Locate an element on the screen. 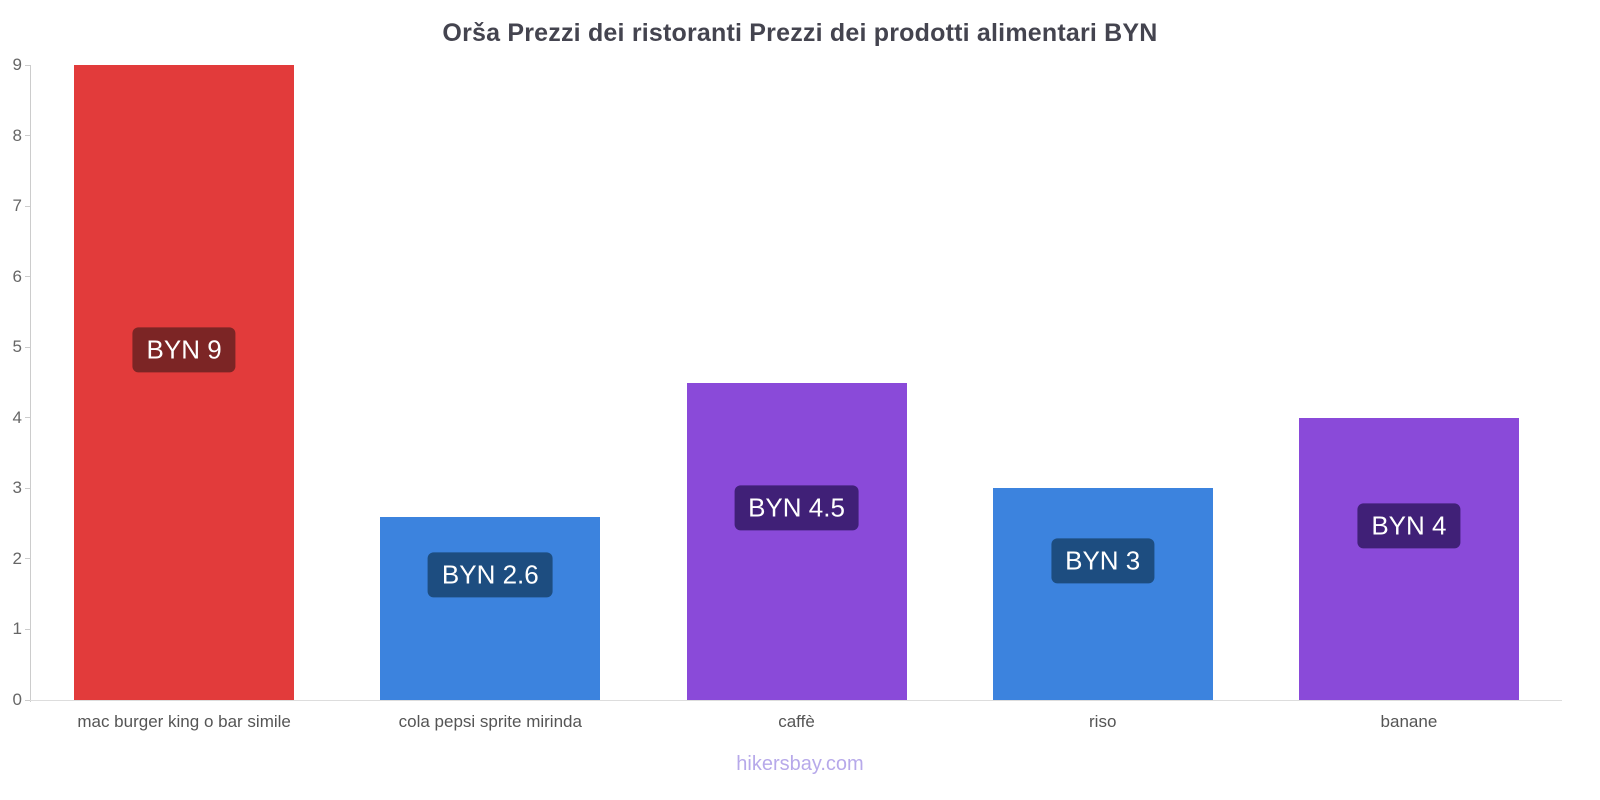  y-tick-label: 9 is located at coordinates (17, 64).